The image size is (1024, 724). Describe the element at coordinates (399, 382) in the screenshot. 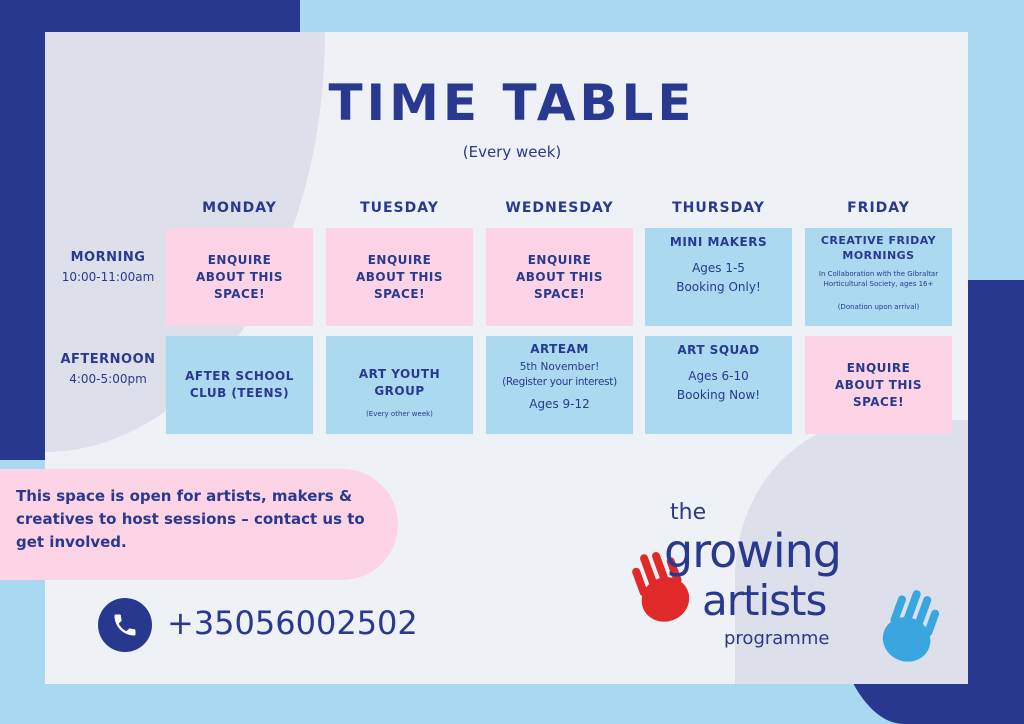

I see `cell-title: ART YOUTH GROUP` at that location.